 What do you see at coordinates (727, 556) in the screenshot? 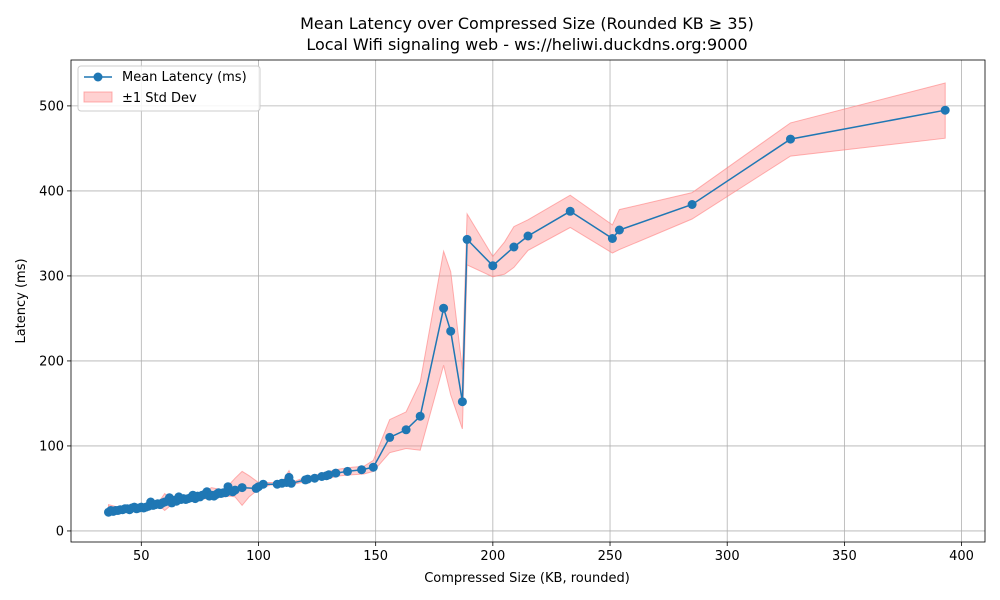
I see `x-tick-label: 300` at bounding box center [727, 556].